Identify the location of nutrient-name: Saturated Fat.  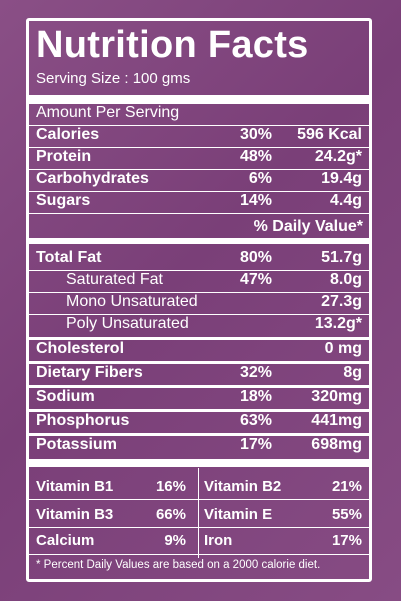
(114, 279).